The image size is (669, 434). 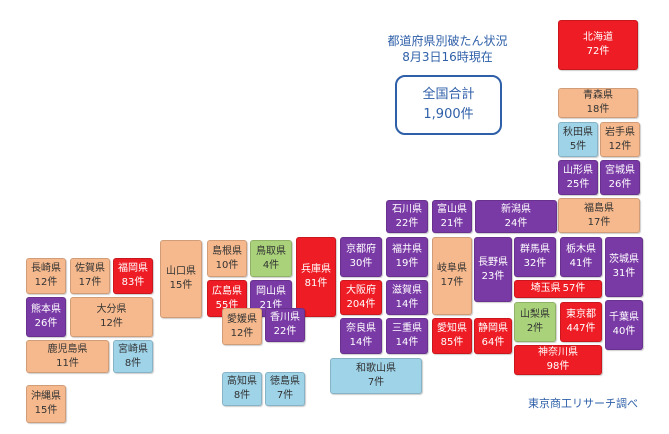 What do you see at coordinates (111, 317) in the screenshot?
I see `prefecture-tile: 大分県 12件` at bounding box center [111, 317].